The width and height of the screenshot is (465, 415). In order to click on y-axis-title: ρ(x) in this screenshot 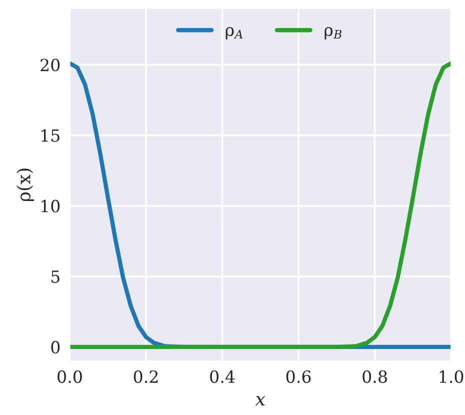, I will do `click(25, 184)`.